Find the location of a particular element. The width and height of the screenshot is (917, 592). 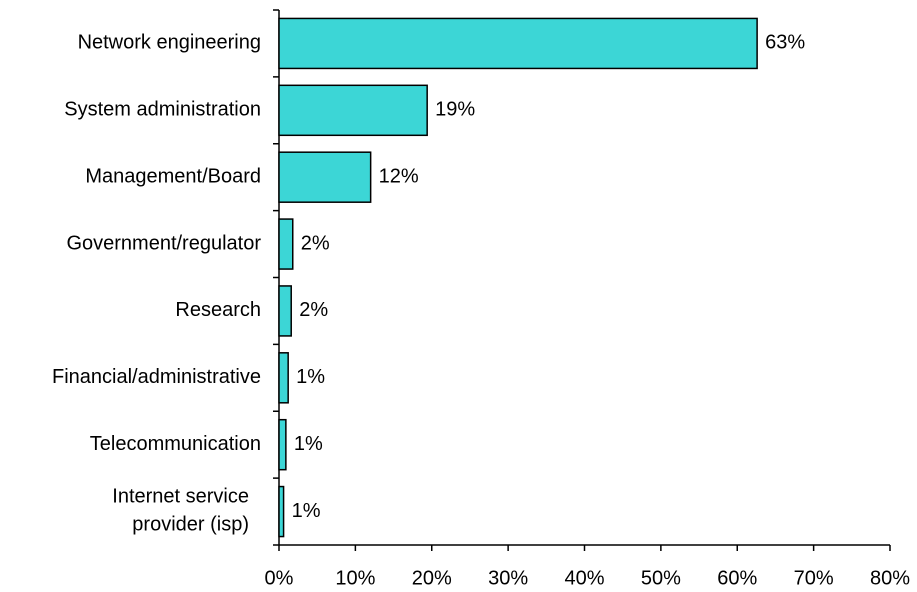

x-tick-label: 60% is located at coordinates (737, 578).